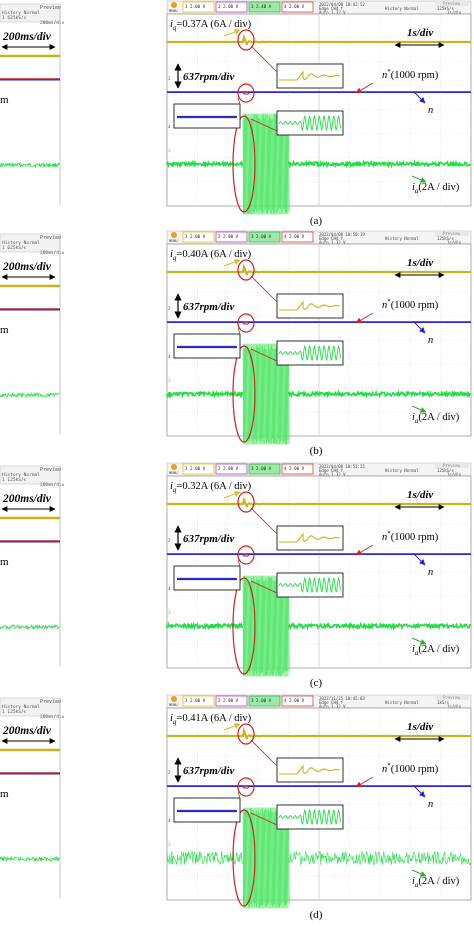 This screenshot has width=474, height=927. What do you see at coordinates (452, 697) in the screenshot?
I see `preview-bg` at bounding box center [452, 697].